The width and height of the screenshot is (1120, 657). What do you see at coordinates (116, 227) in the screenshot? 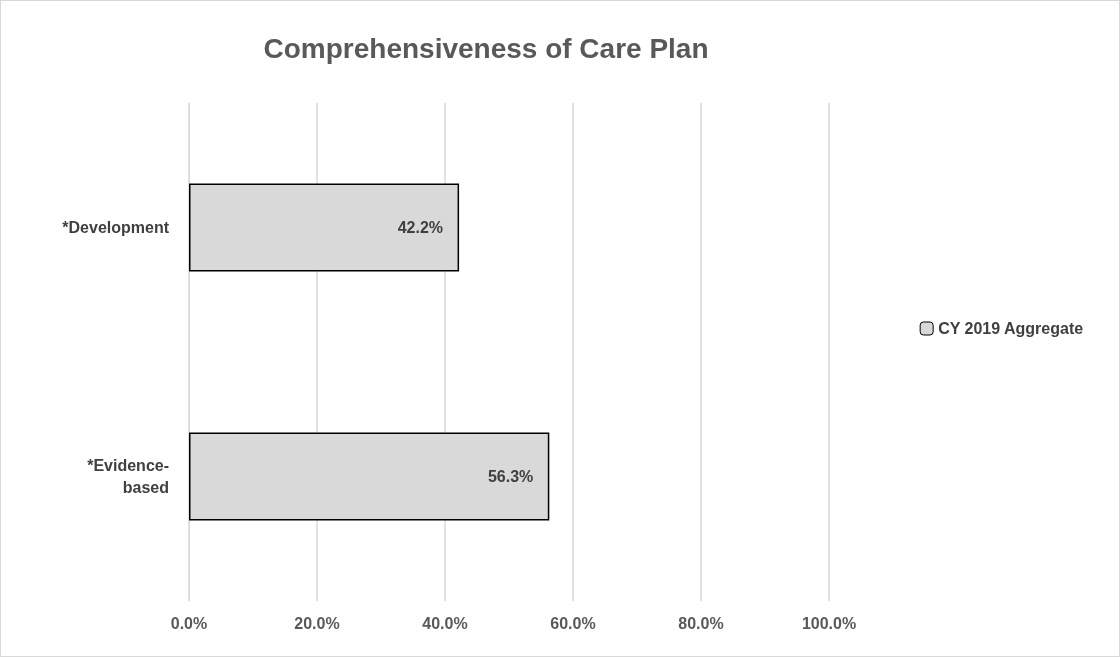
I see `y-tick-label: *Development` at bounding box center [116, 227].